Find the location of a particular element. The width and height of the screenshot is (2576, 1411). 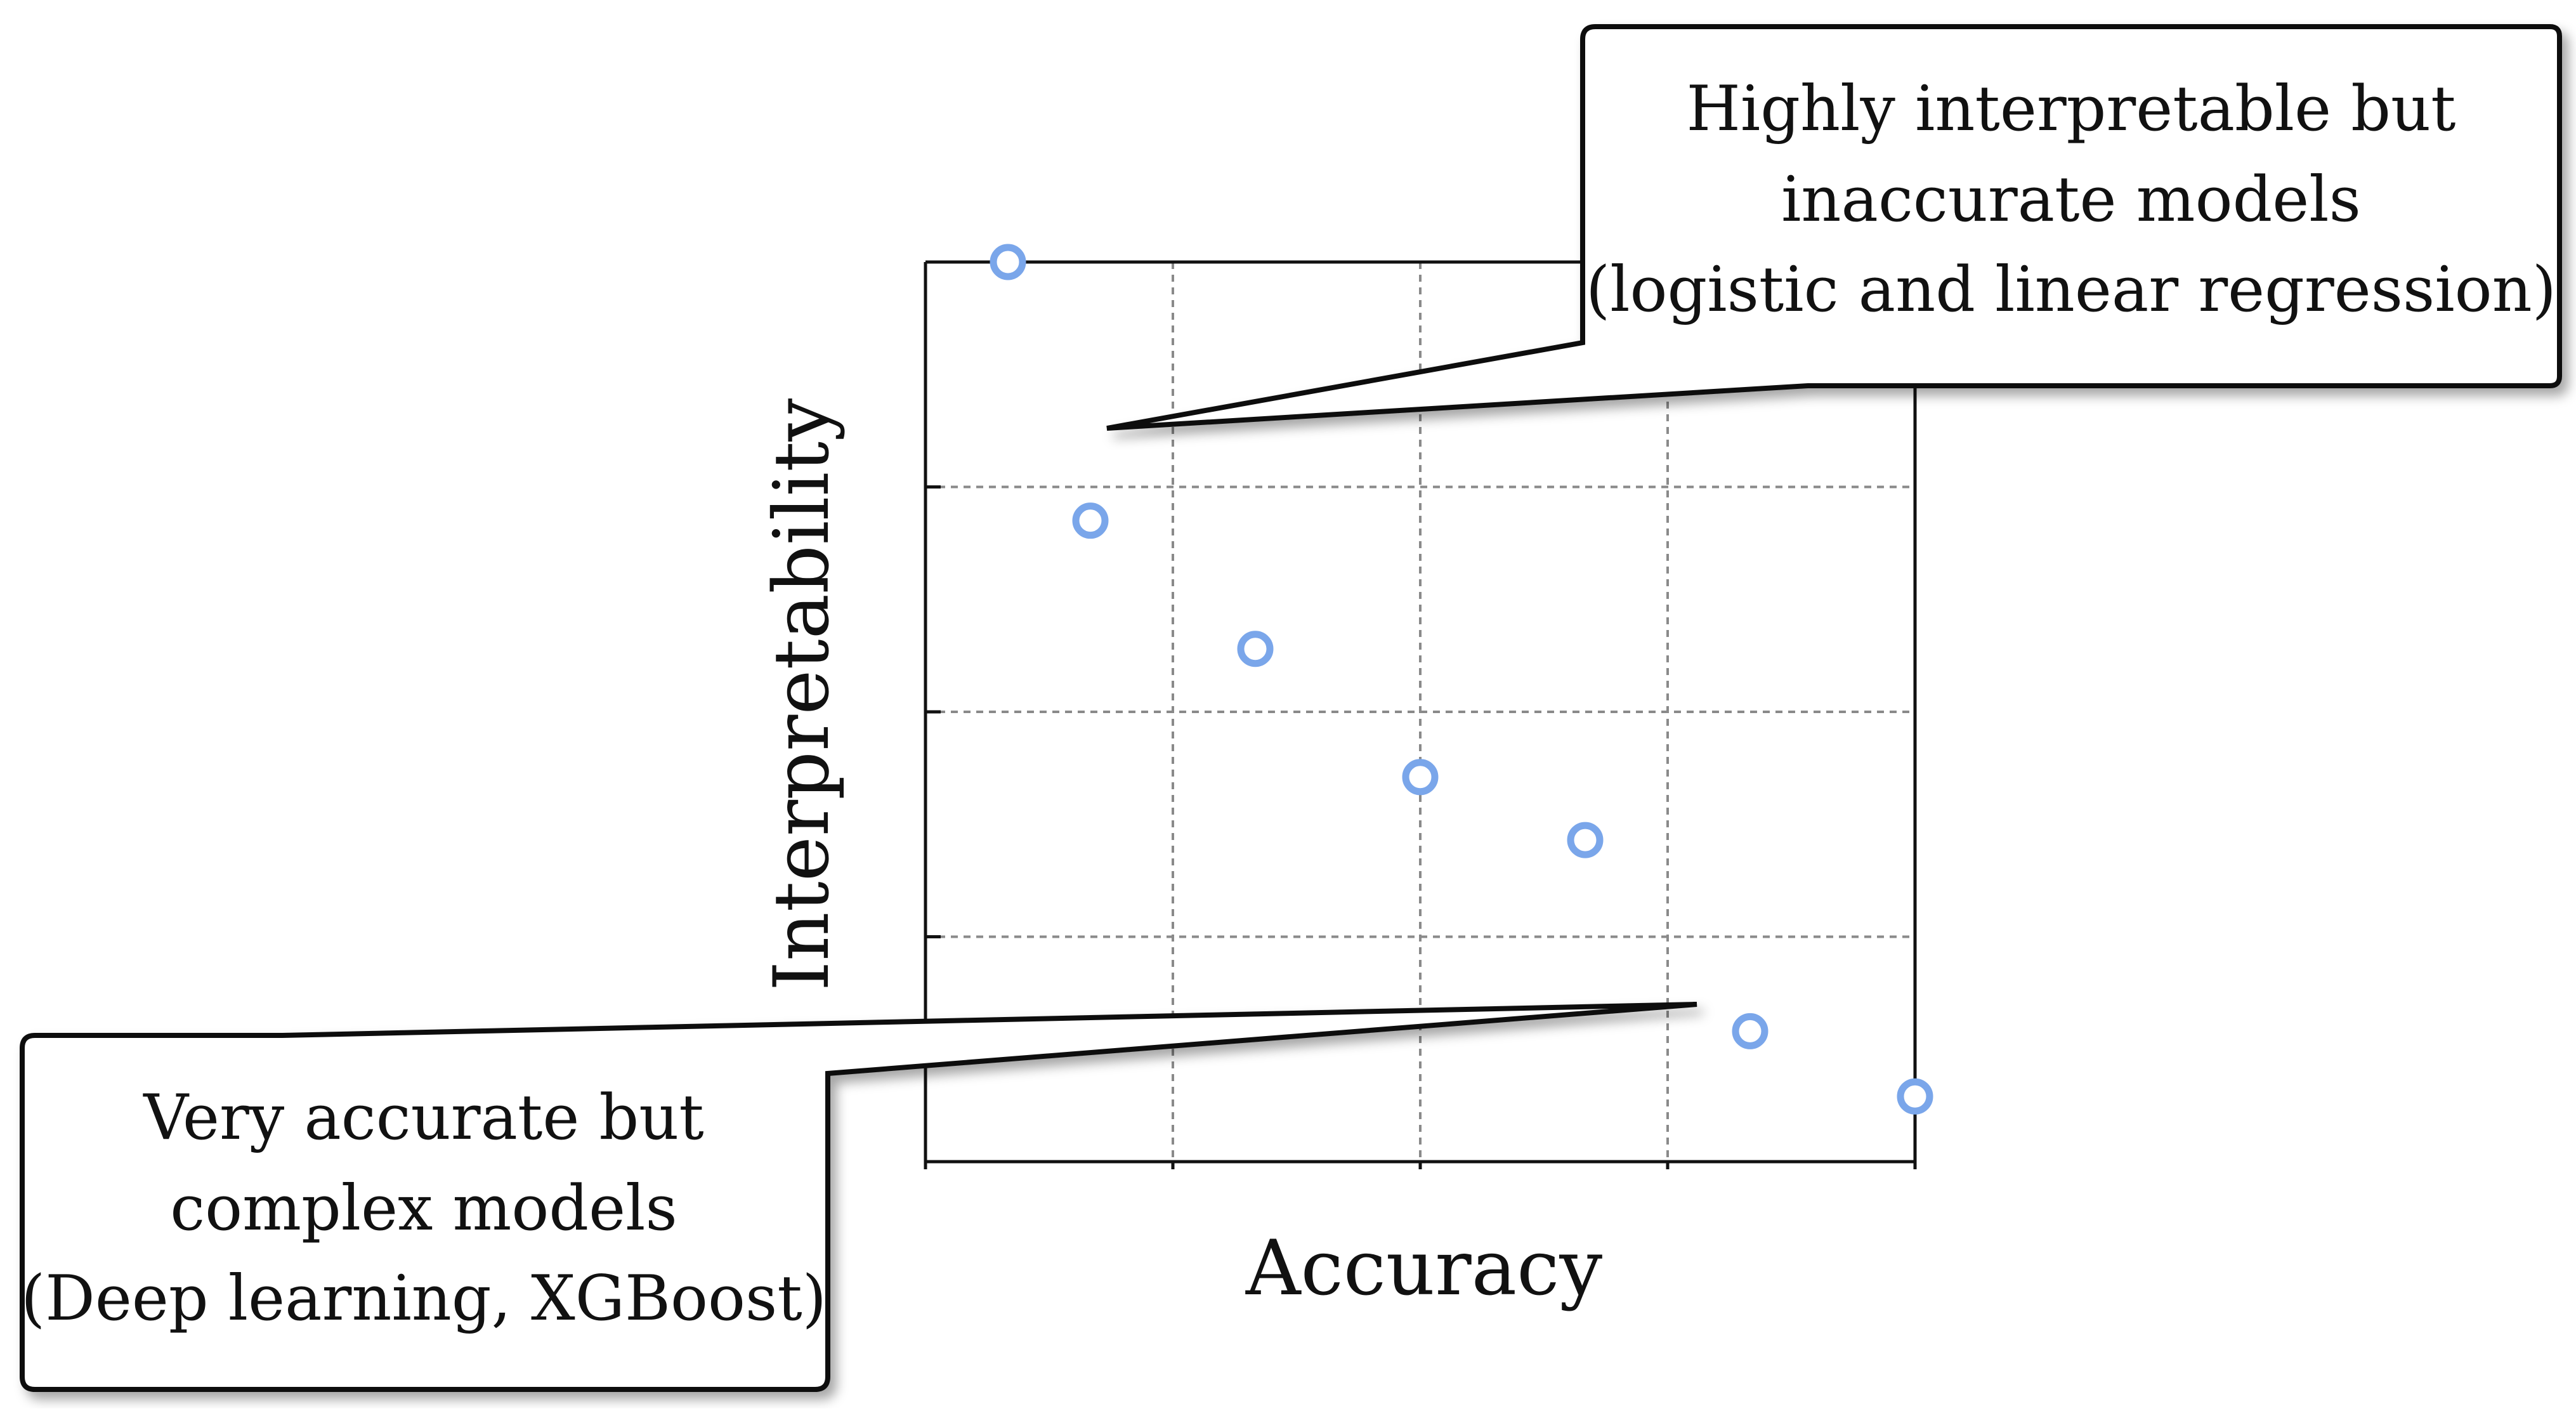

callout-line: Highly interpretable but is located at coordinates (2070, 109).